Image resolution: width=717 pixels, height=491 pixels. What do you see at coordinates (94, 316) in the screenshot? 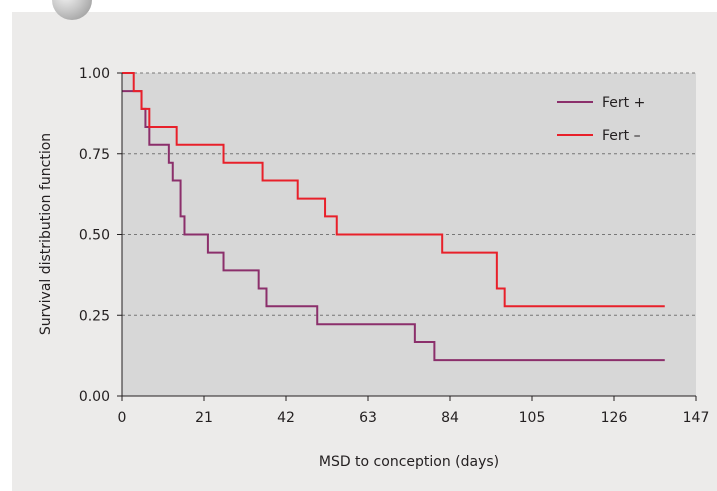
I see `y-tick-label-1: 0.25` at bounding box center [94, 316].